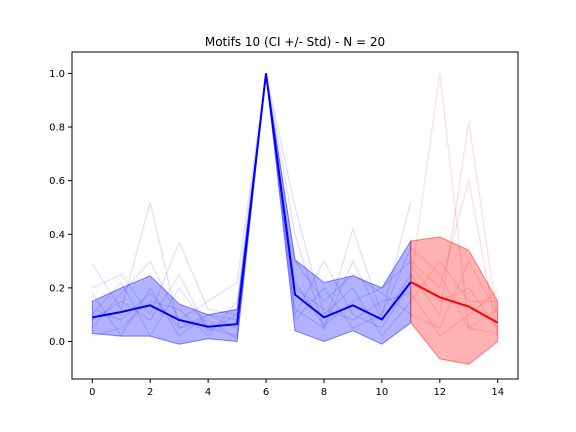 The width and height of the screenshot is (576, 432). Describe the element at coordinates (295, 42) in the screenshot. I see `chart-title: Motifs 10 (CI +/- Std) - N = 20` at that location.